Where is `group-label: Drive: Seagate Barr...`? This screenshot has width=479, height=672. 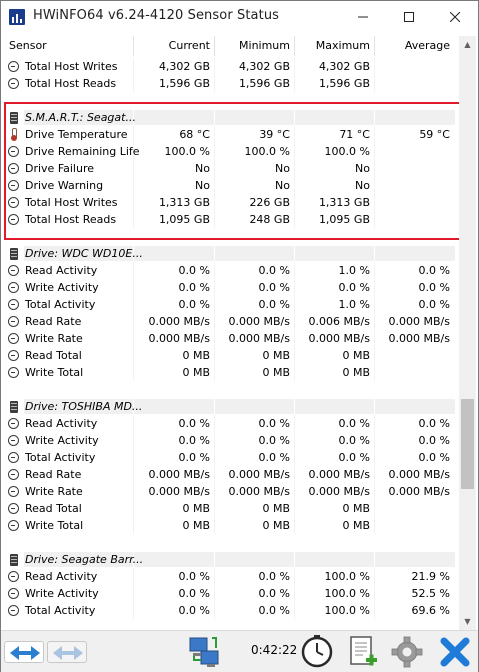 group-label: Drive: Seagate Barr... is located at coordinates (84, 559).